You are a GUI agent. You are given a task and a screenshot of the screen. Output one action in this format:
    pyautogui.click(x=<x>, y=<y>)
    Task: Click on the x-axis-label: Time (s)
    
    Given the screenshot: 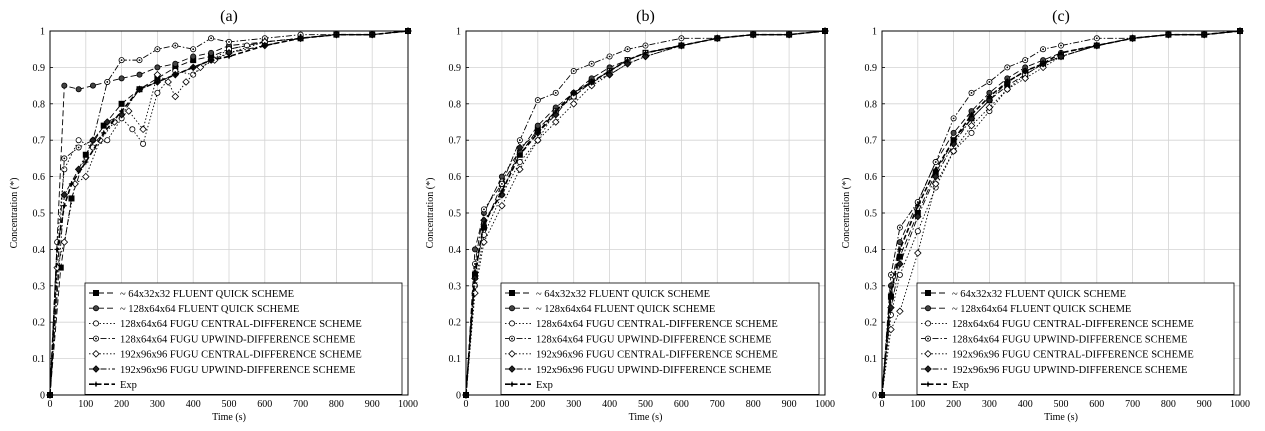 What is the action you would take?
    pyautogui.click(x=646, y=417)
    